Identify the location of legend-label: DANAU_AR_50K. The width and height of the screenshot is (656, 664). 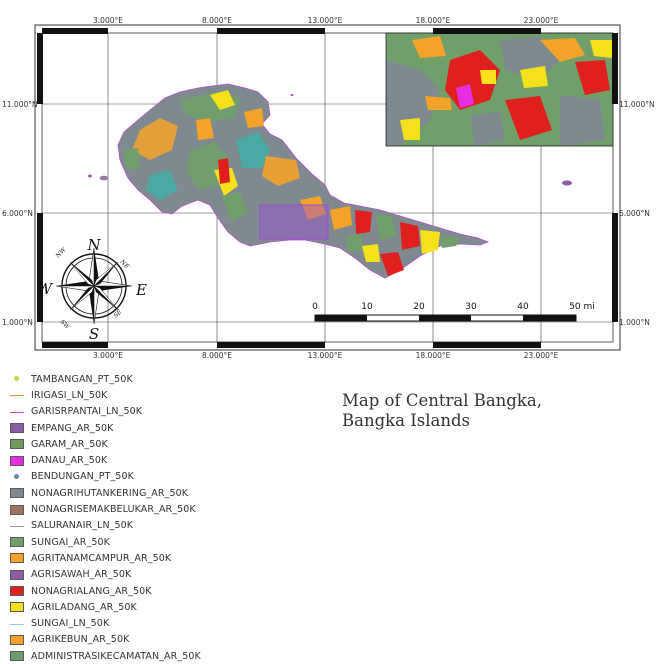
(69, 461).